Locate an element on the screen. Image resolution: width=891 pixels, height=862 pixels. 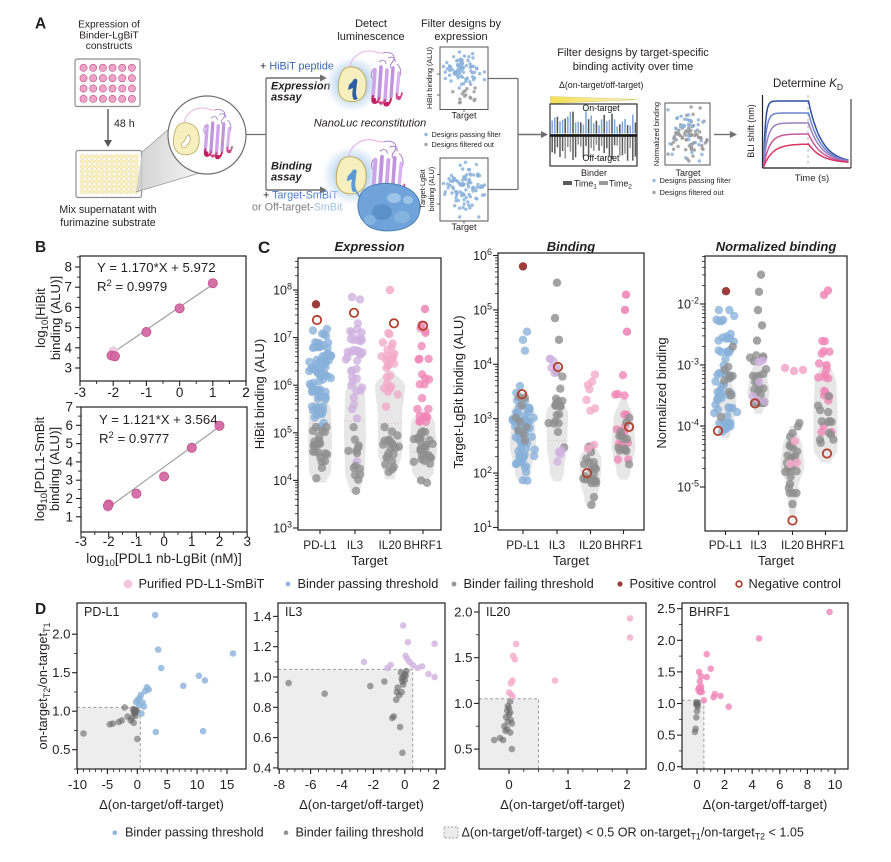
svg-text: binding activity over time is located at coordinates (633, 67).